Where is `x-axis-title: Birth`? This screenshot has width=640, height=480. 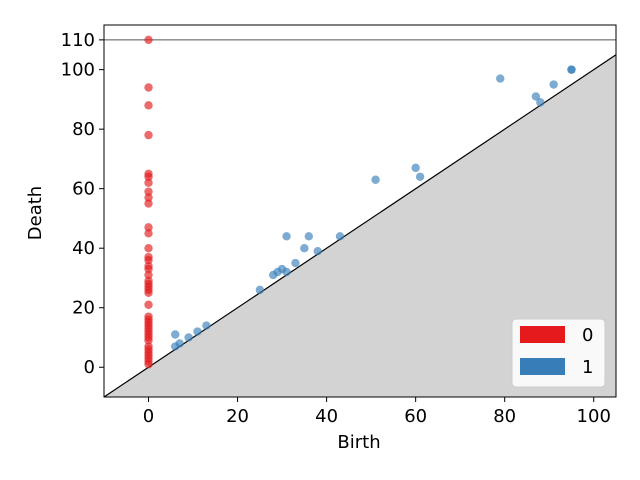 x-axis-title: Birth is located at coordinates (358, 442).